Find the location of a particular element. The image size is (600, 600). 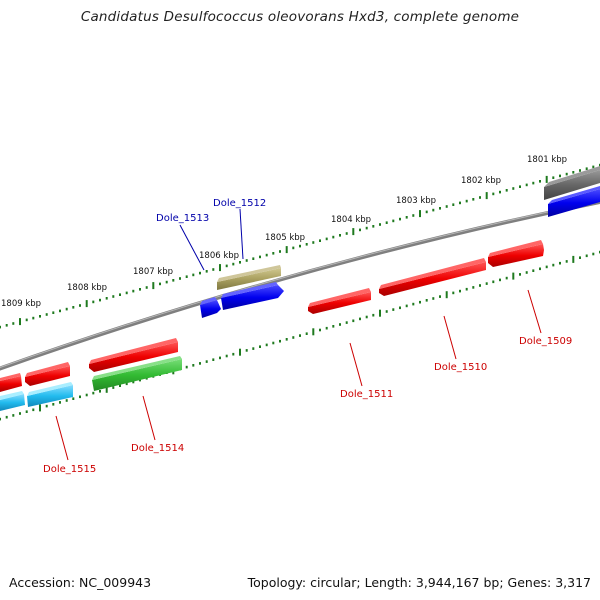

scale-label: 1808 kbp is located at coordinates (87, 288).